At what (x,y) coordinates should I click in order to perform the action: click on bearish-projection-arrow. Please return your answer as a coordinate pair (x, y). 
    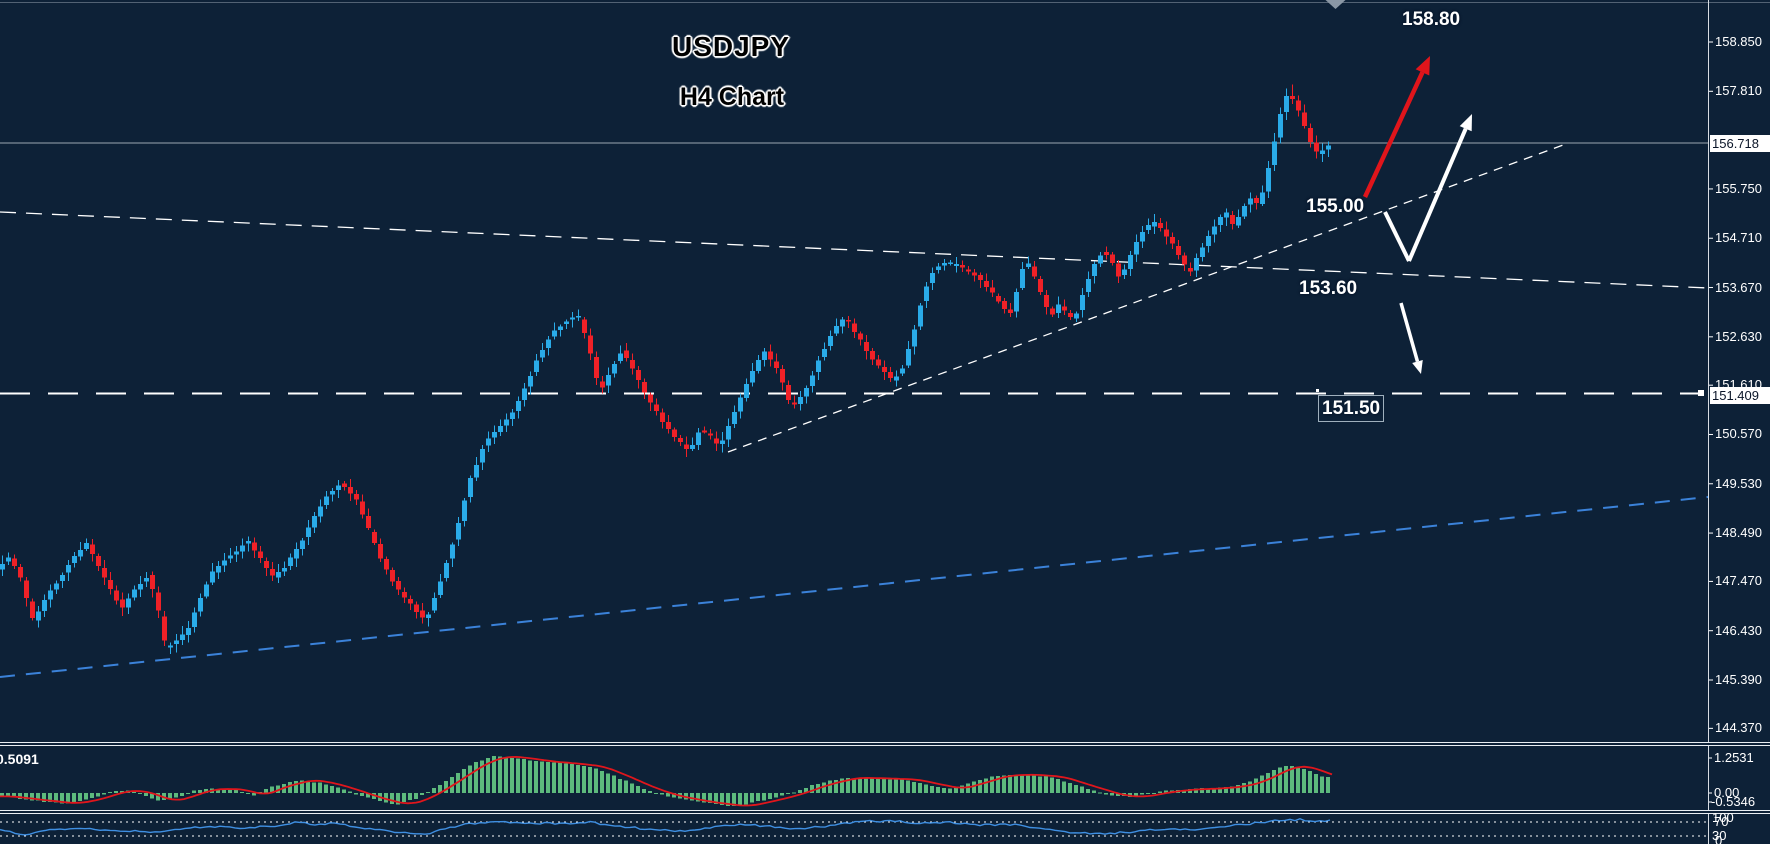
    Looking at the image, I should click on (1409, 332).